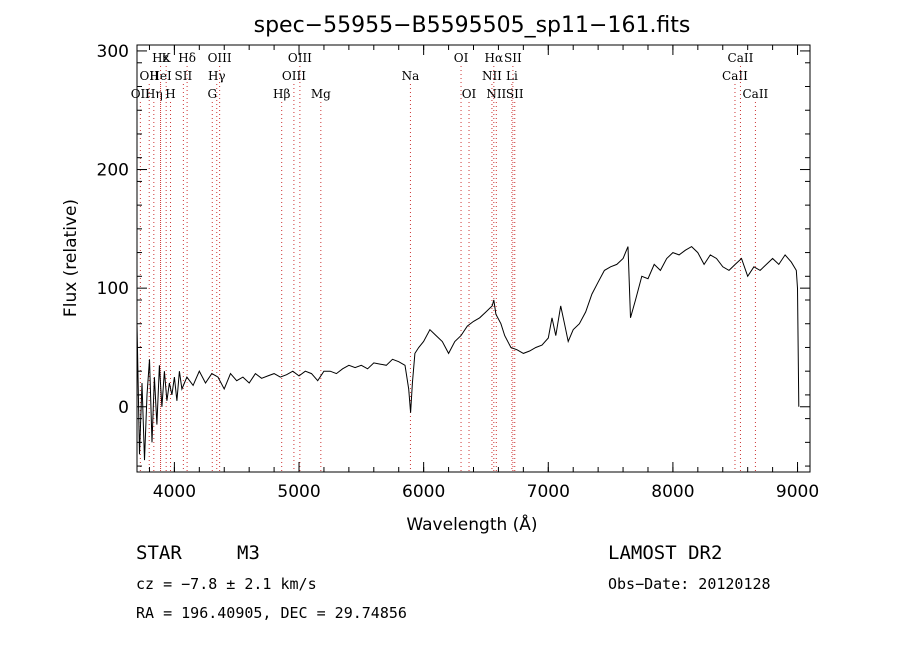  What do you see at coordinates (281, 94) in the screenshot?
I see `line-marker-label: Hβ` at bounding box center [281, 94].